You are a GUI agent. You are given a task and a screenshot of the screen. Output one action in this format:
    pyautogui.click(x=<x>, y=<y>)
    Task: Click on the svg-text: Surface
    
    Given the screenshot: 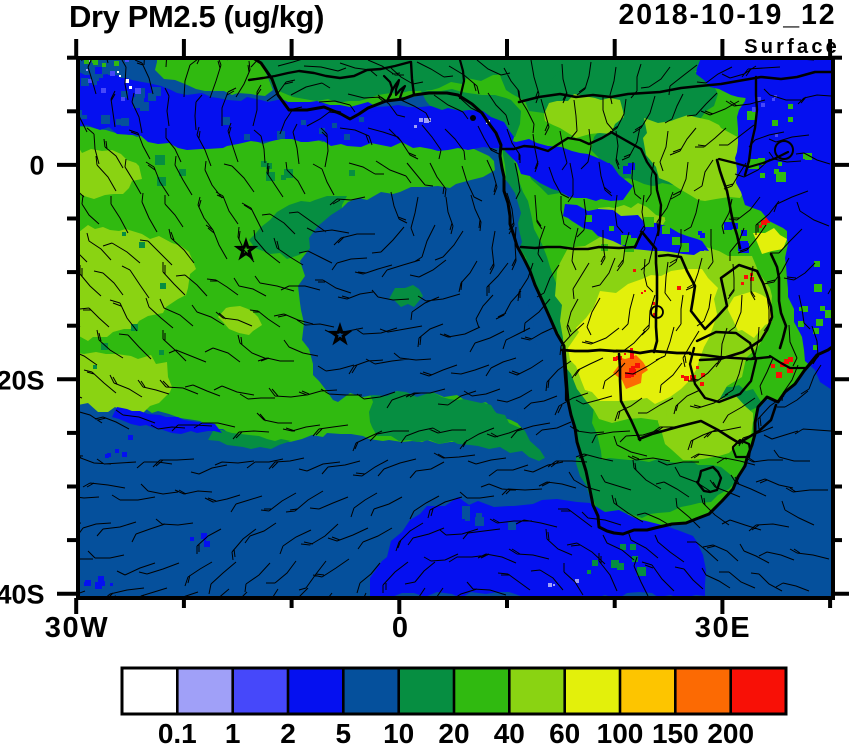 What is the action you would take?
    pyautogui.click(x=792, y=47)
    